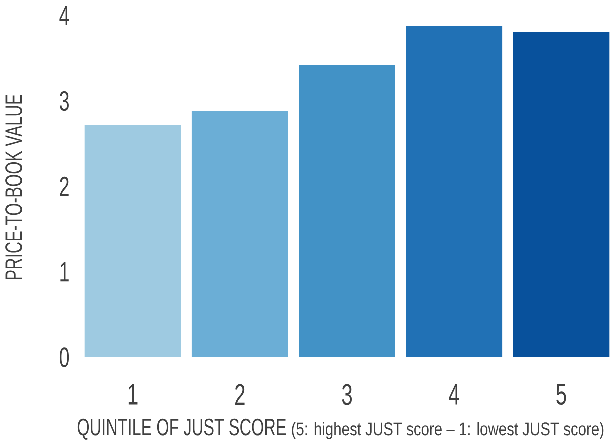  Describe the element at coordinates (448, 431) in the screenshot. I see `text: (5: highest JUST score – 1: lowest JUST score)` at that location.